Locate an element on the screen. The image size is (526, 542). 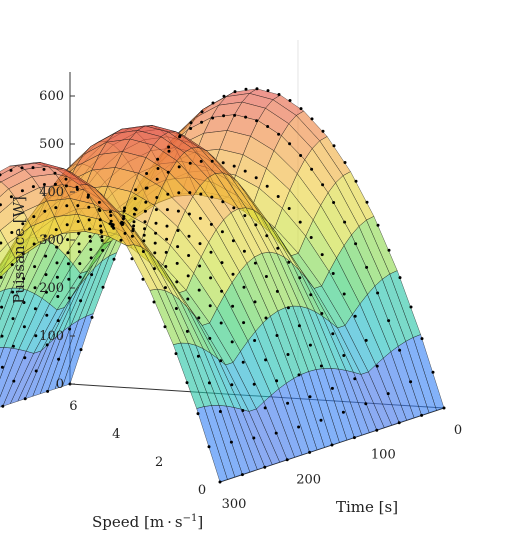
x-tick-label: 200 is located at coordinates (308, 479).